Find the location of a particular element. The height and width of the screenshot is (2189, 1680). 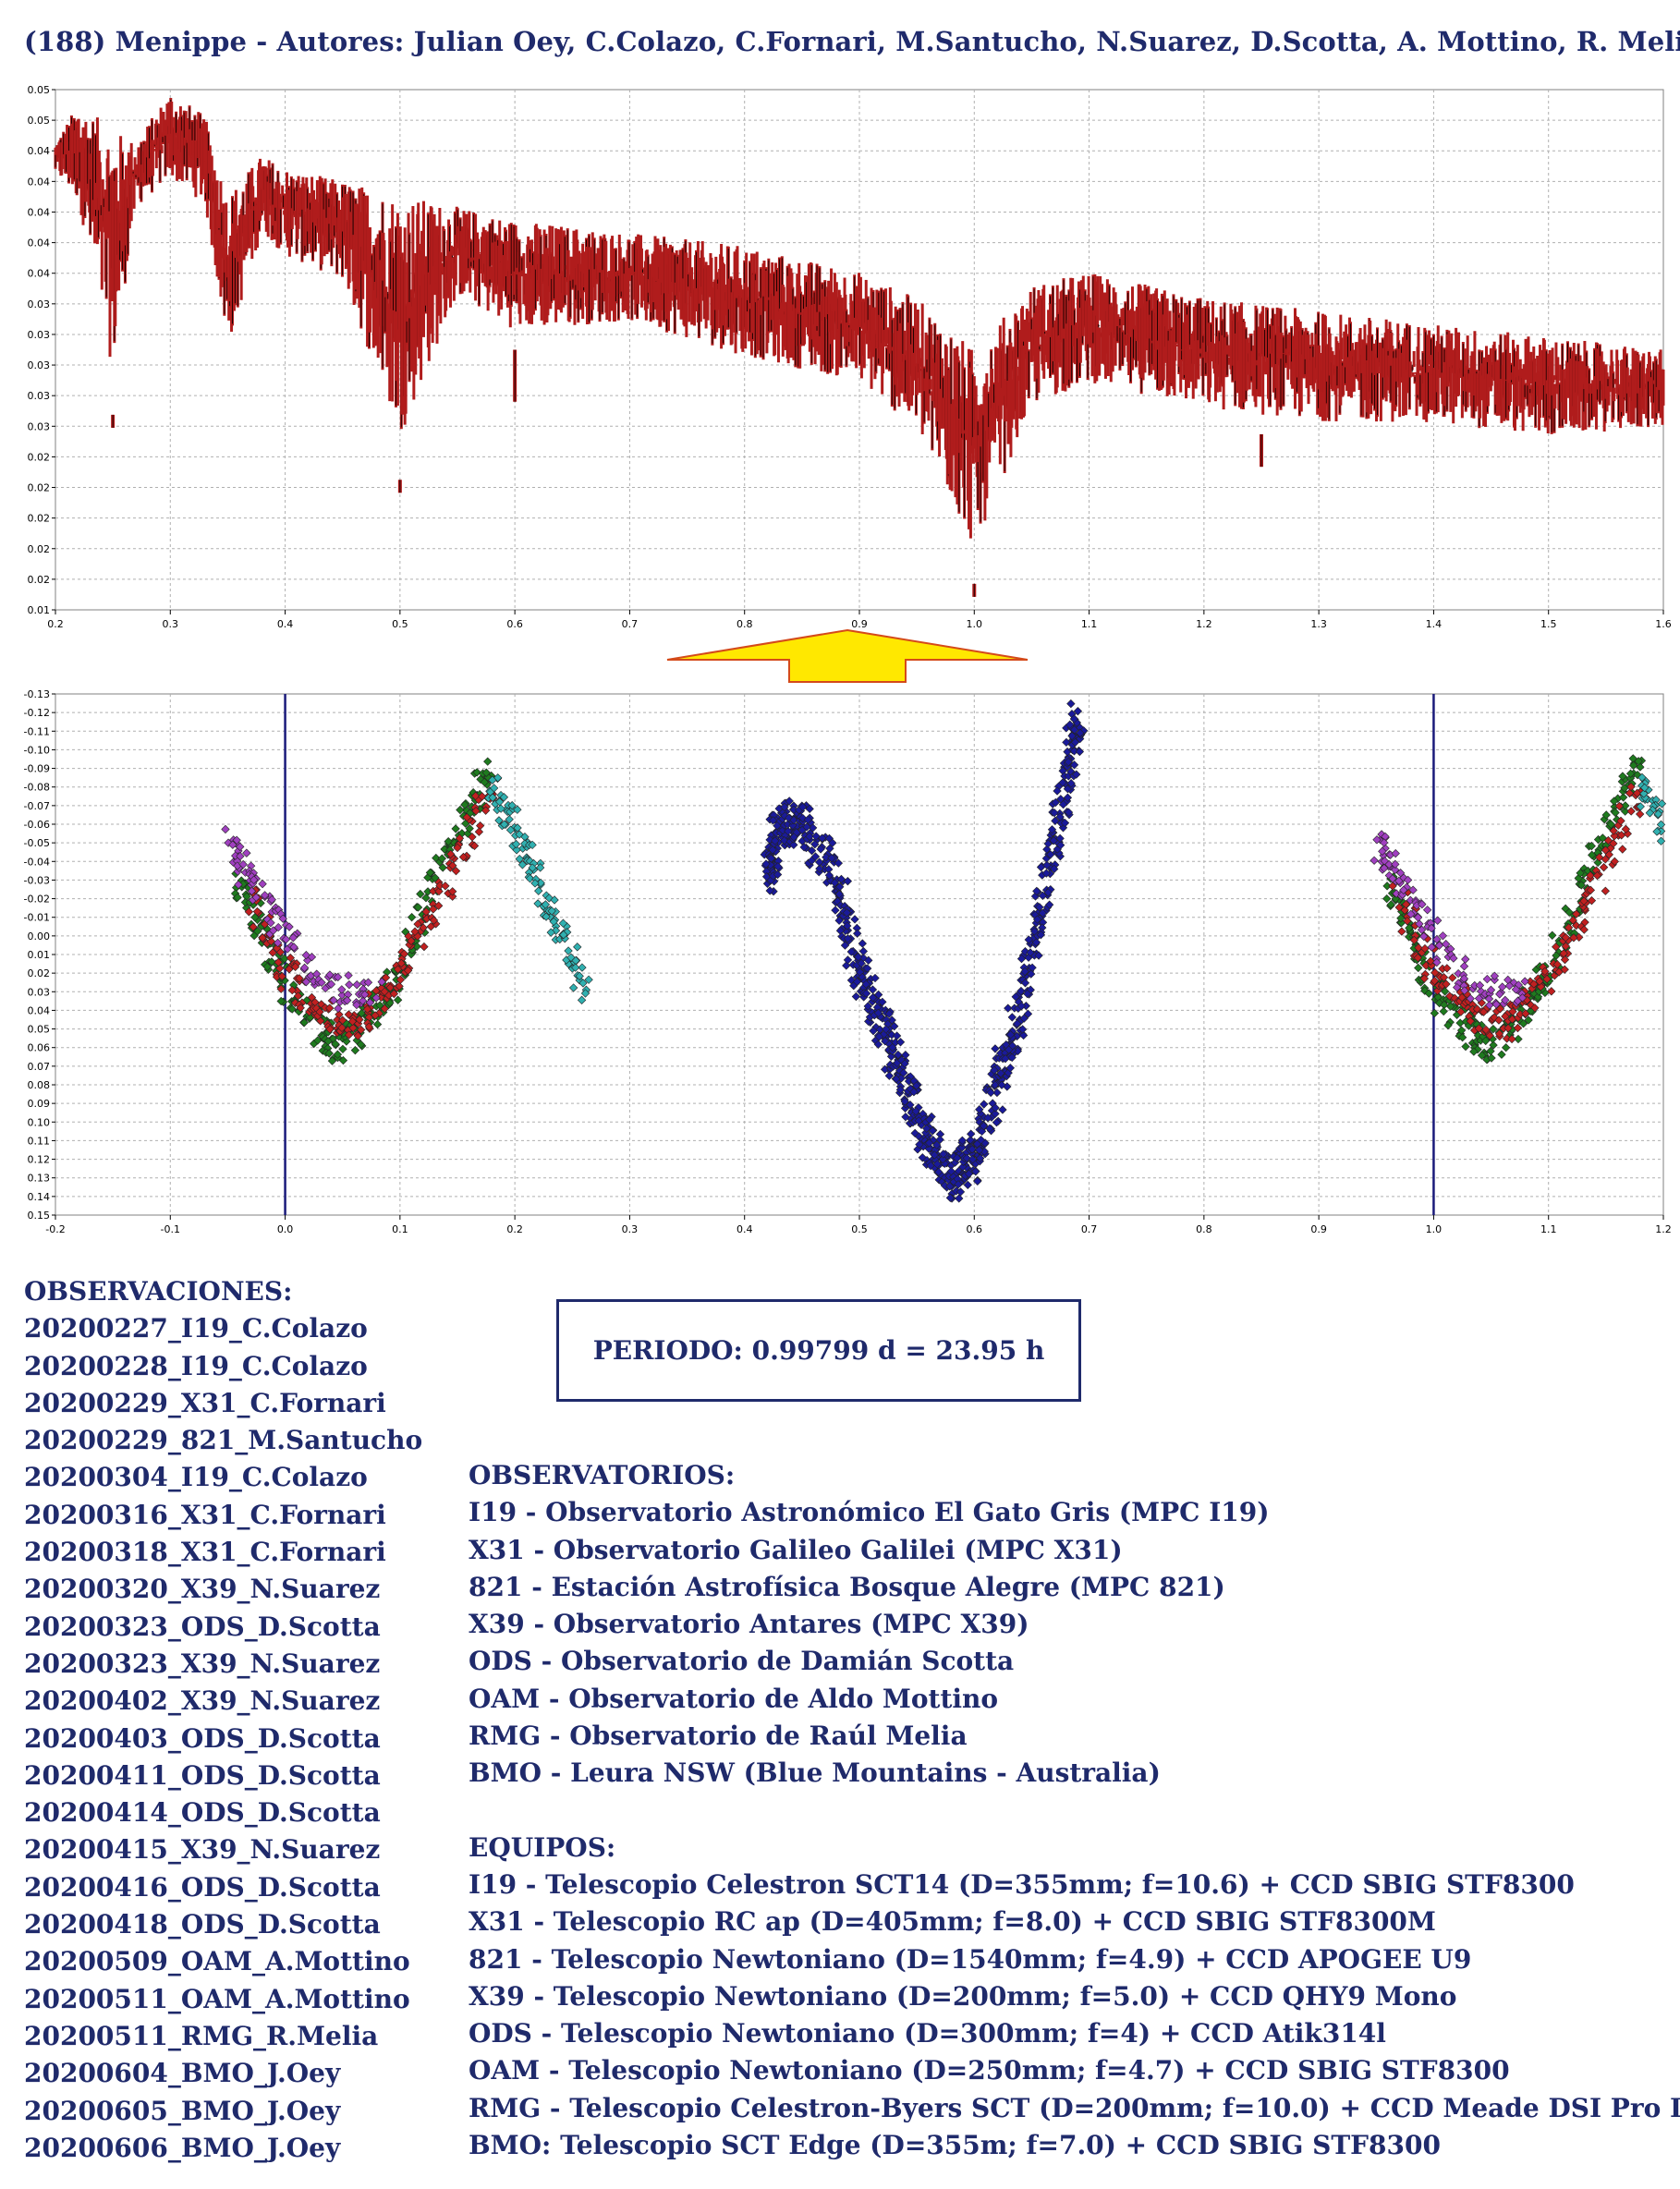

observacion-item: 20200403_ODS_D.Scotta is located at coordinates (202, 1738).